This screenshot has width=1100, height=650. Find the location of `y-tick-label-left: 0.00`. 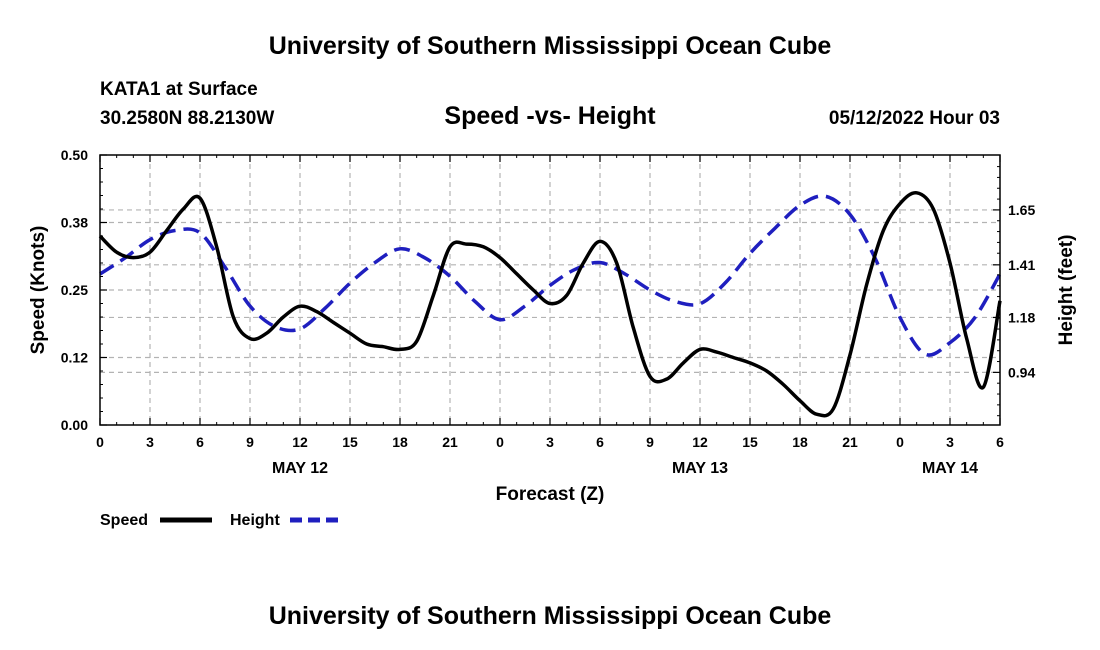

y-tick-label-left: 0.00 is located at coordinates (74, 425).